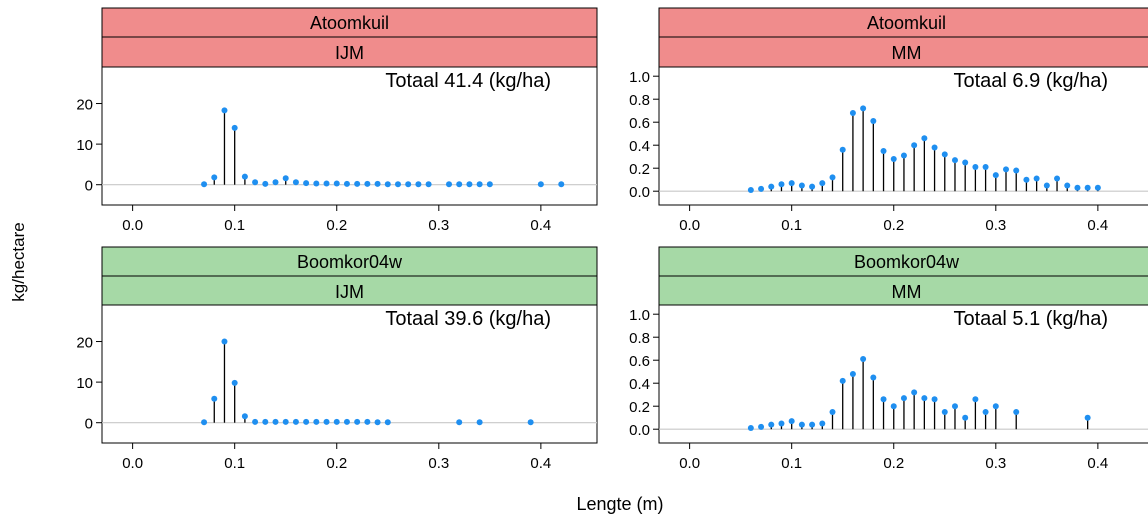 This screenshot has width=1148, height=529. I want to click on total-annotation: Totaal 6.9 (kg/ha), so click(1030, 81).